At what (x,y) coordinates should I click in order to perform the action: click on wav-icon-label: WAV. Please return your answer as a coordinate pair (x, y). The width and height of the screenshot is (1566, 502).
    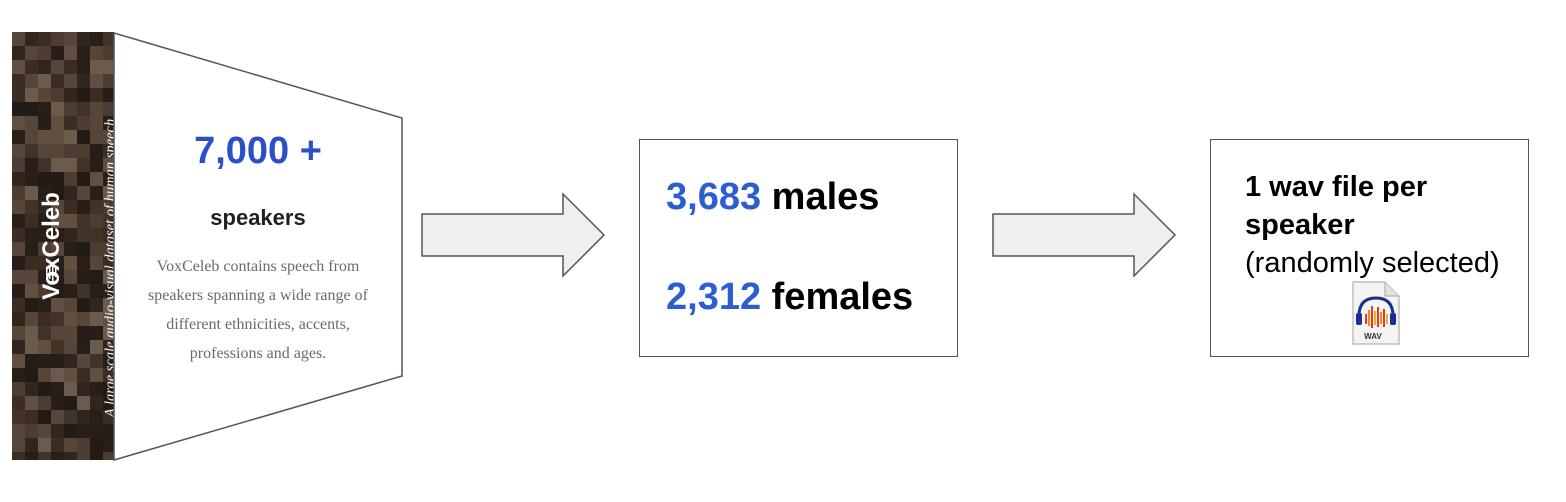
    Looking at the image, I should click on (1373, 336).